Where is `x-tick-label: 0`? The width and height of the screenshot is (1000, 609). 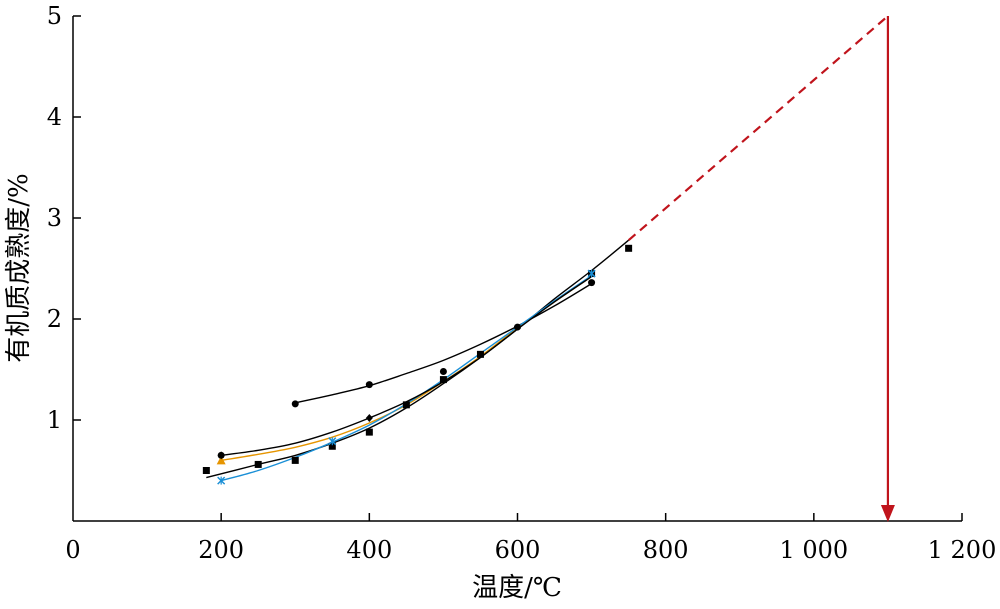
x-tick-label: 0 is located at coordinates (72, 550).